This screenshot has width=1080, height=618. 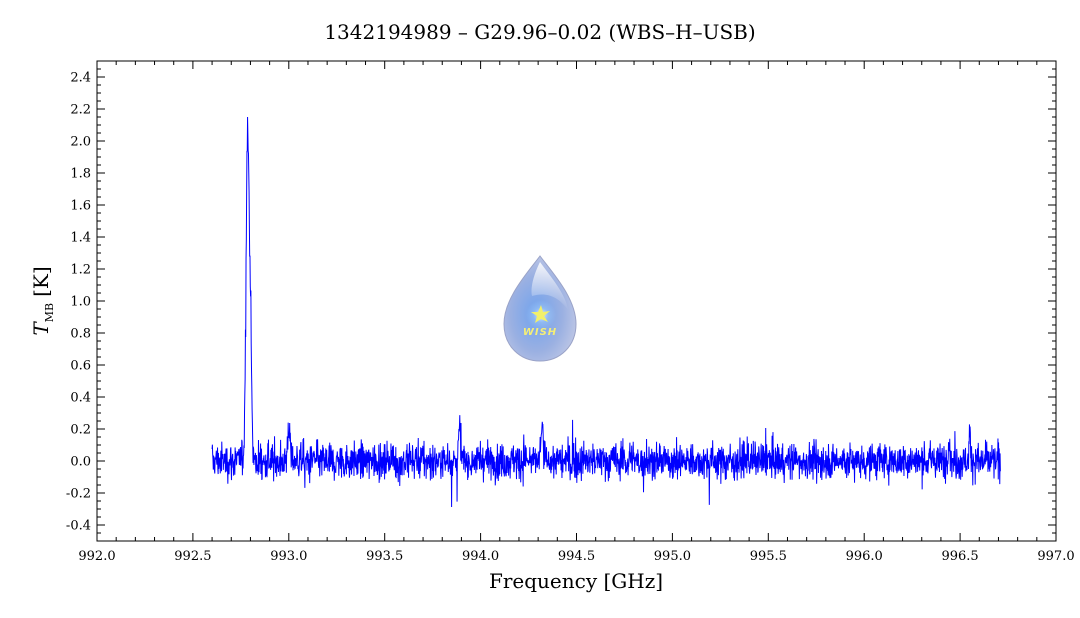 What do you see at coordinates (540, 314) in the screenshot?
I see `star-icon` at bounding box center [540, 314].